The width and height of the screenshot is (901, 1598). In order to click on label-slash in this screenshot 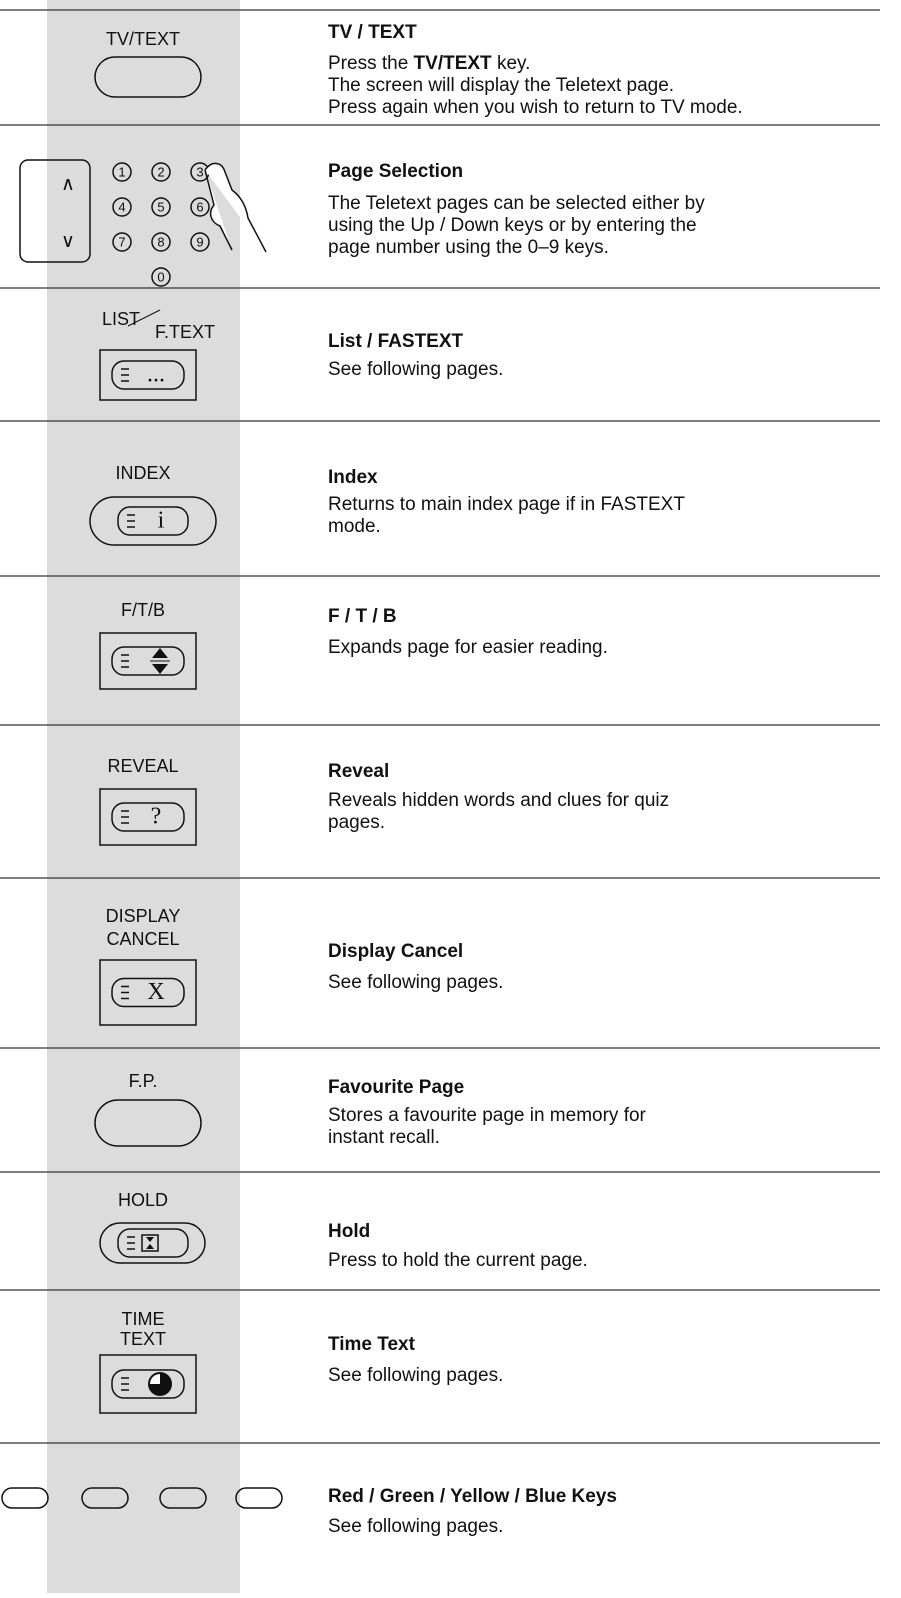, I will do `click(144, 318)`.